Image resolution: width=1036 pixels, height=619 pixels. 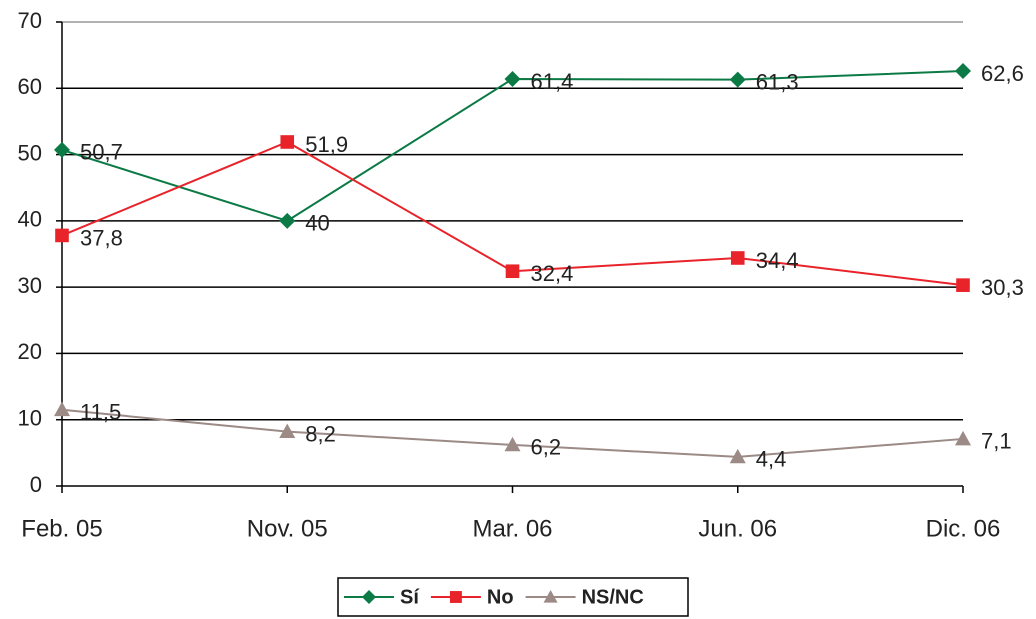 What do you see at coordinates (30, 351) in the screenshot?
I see `y-tick-label: 20` at bounding box center [30, 351].